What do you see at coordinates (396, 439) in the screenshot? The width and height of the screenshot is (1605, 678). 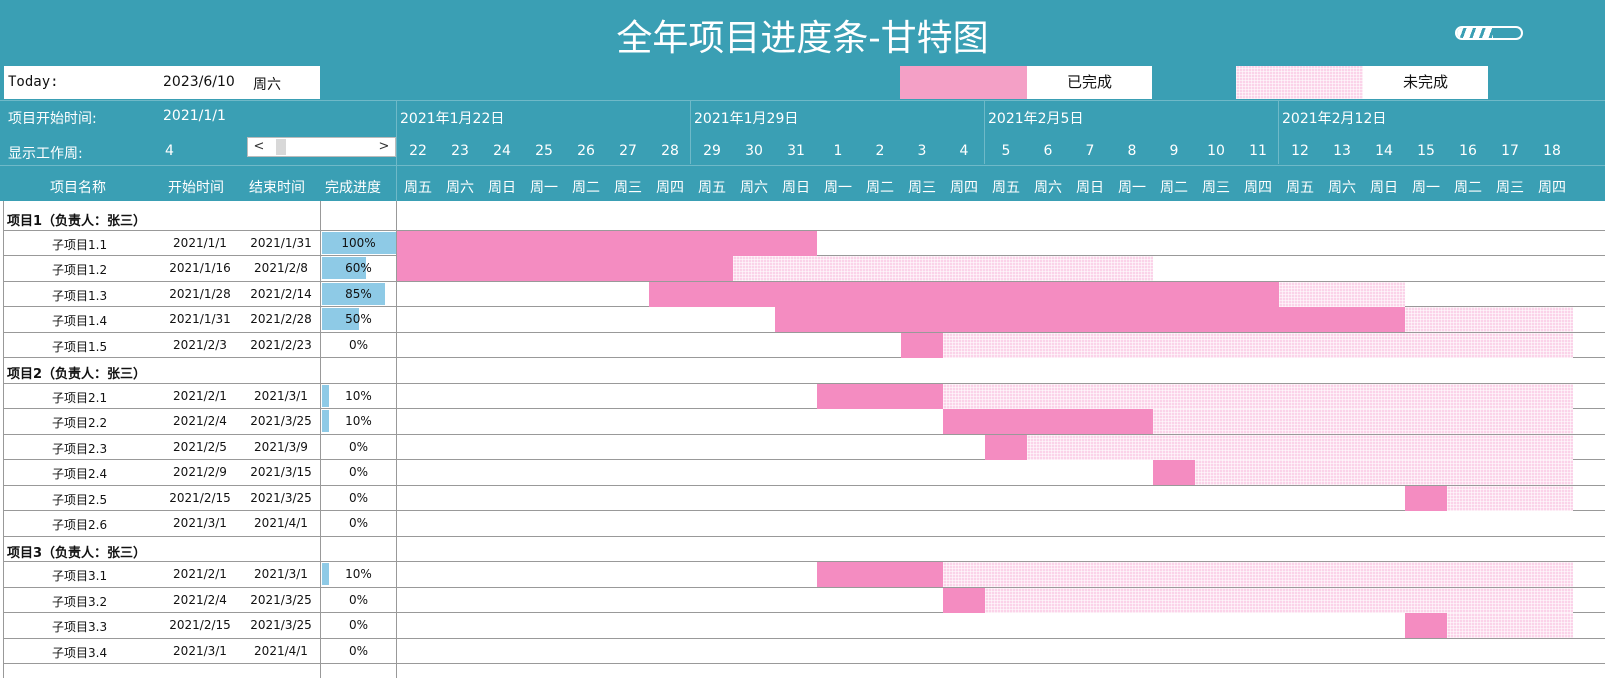 I see `timeline-left` at bounding box center [396, 439].